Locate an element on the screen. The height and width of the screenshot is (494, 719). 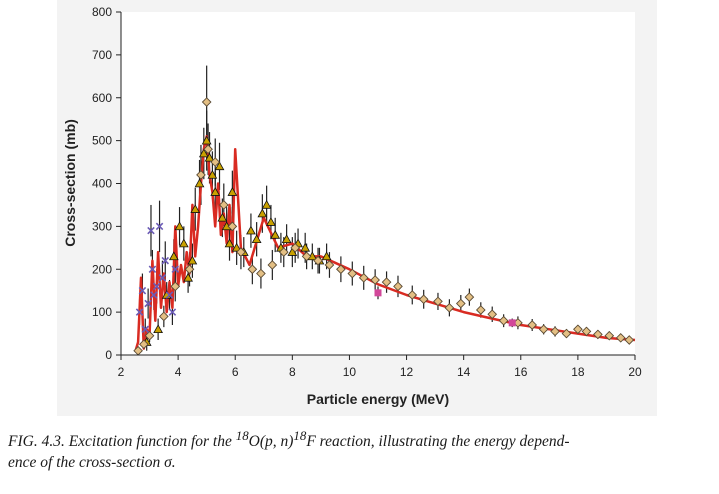
x-tick-label: 4 is located at coordinates (178, 372).